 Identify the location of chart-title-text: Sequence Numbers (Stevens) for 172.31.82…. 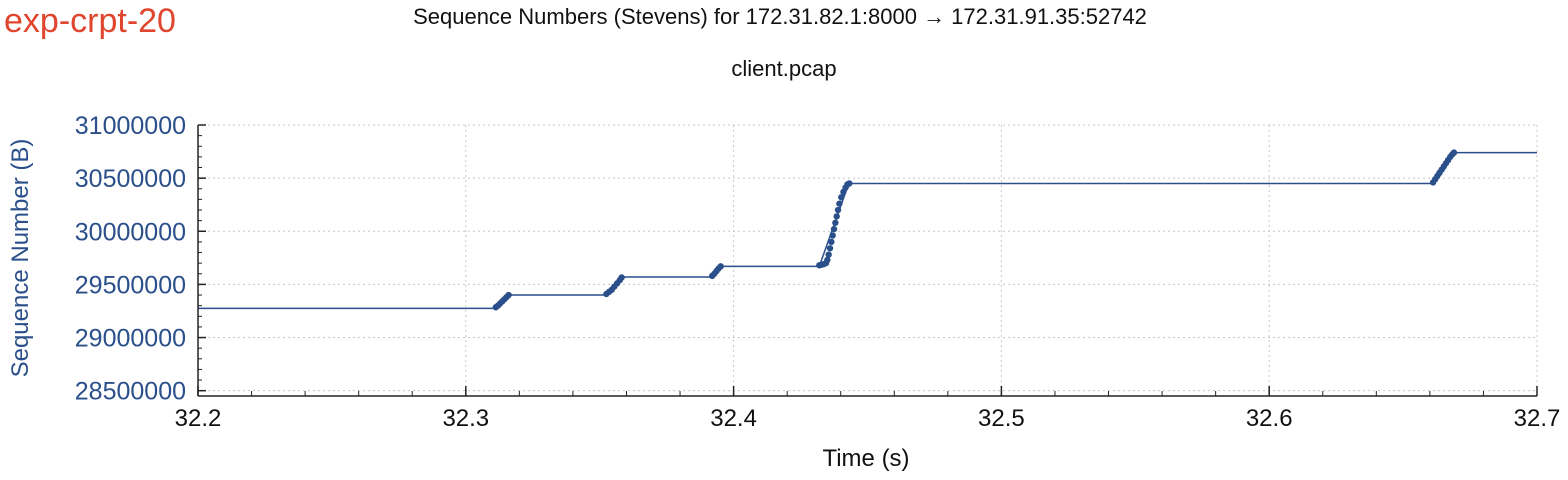
(780, 16).